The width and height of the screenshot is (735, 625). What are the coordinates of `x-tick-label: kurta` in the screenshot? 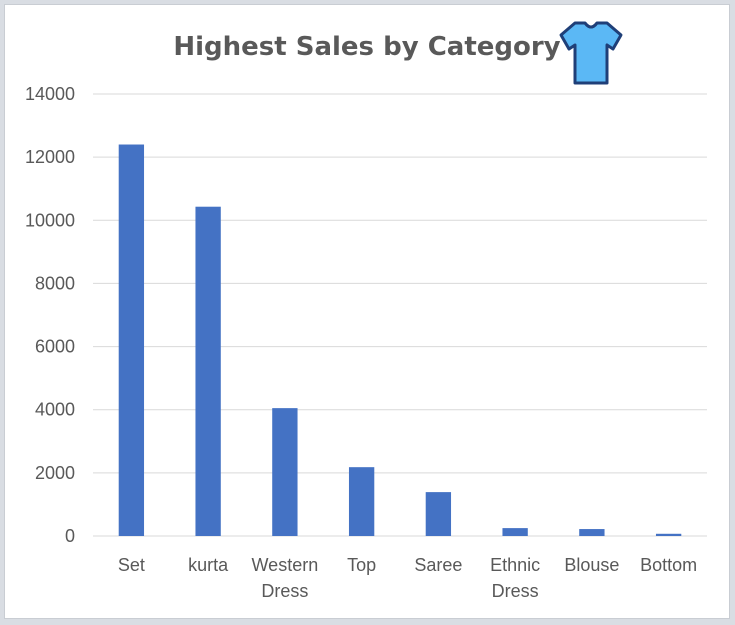 It's located at (208, 565).